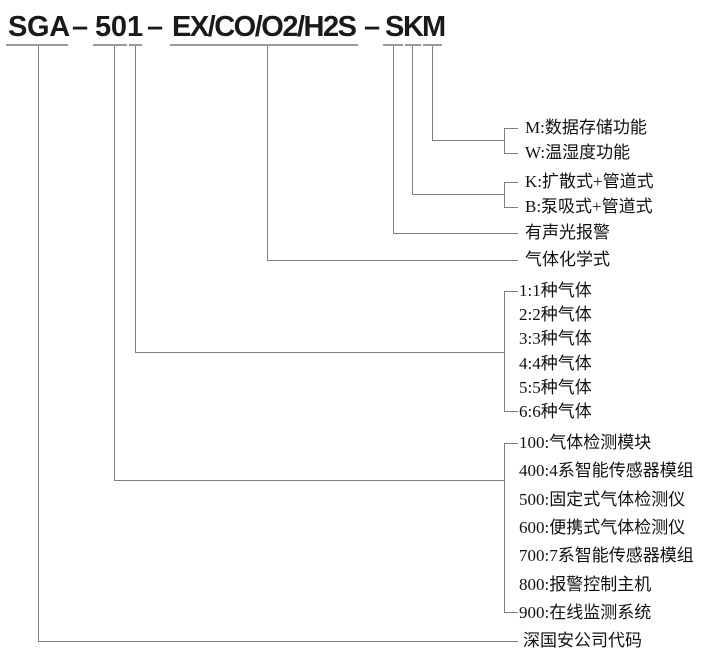  I want to click on formula-hline, so click(392, 260).